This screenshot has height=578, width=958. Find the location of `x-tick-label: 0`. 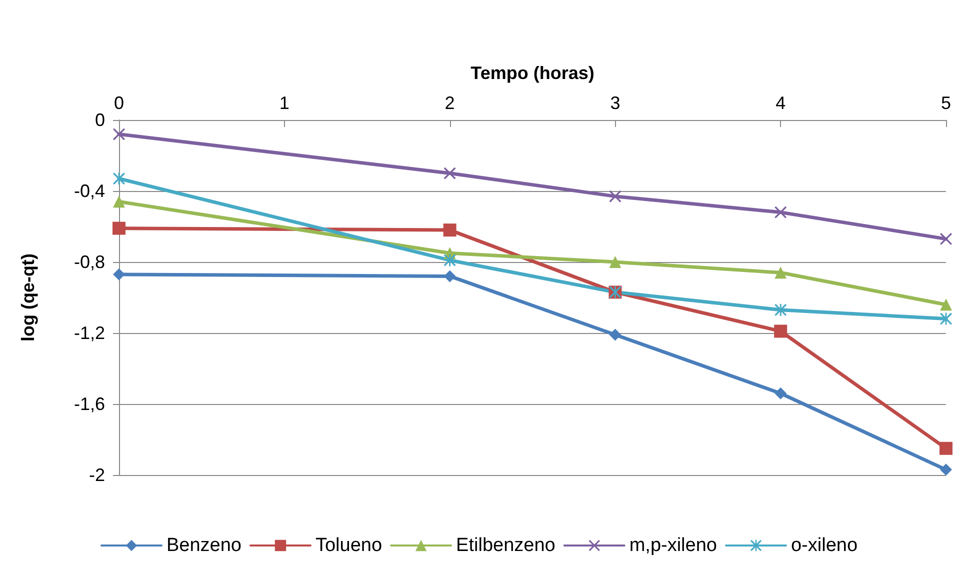

x-tick-label: 0 is located at coordinates (119, 103).